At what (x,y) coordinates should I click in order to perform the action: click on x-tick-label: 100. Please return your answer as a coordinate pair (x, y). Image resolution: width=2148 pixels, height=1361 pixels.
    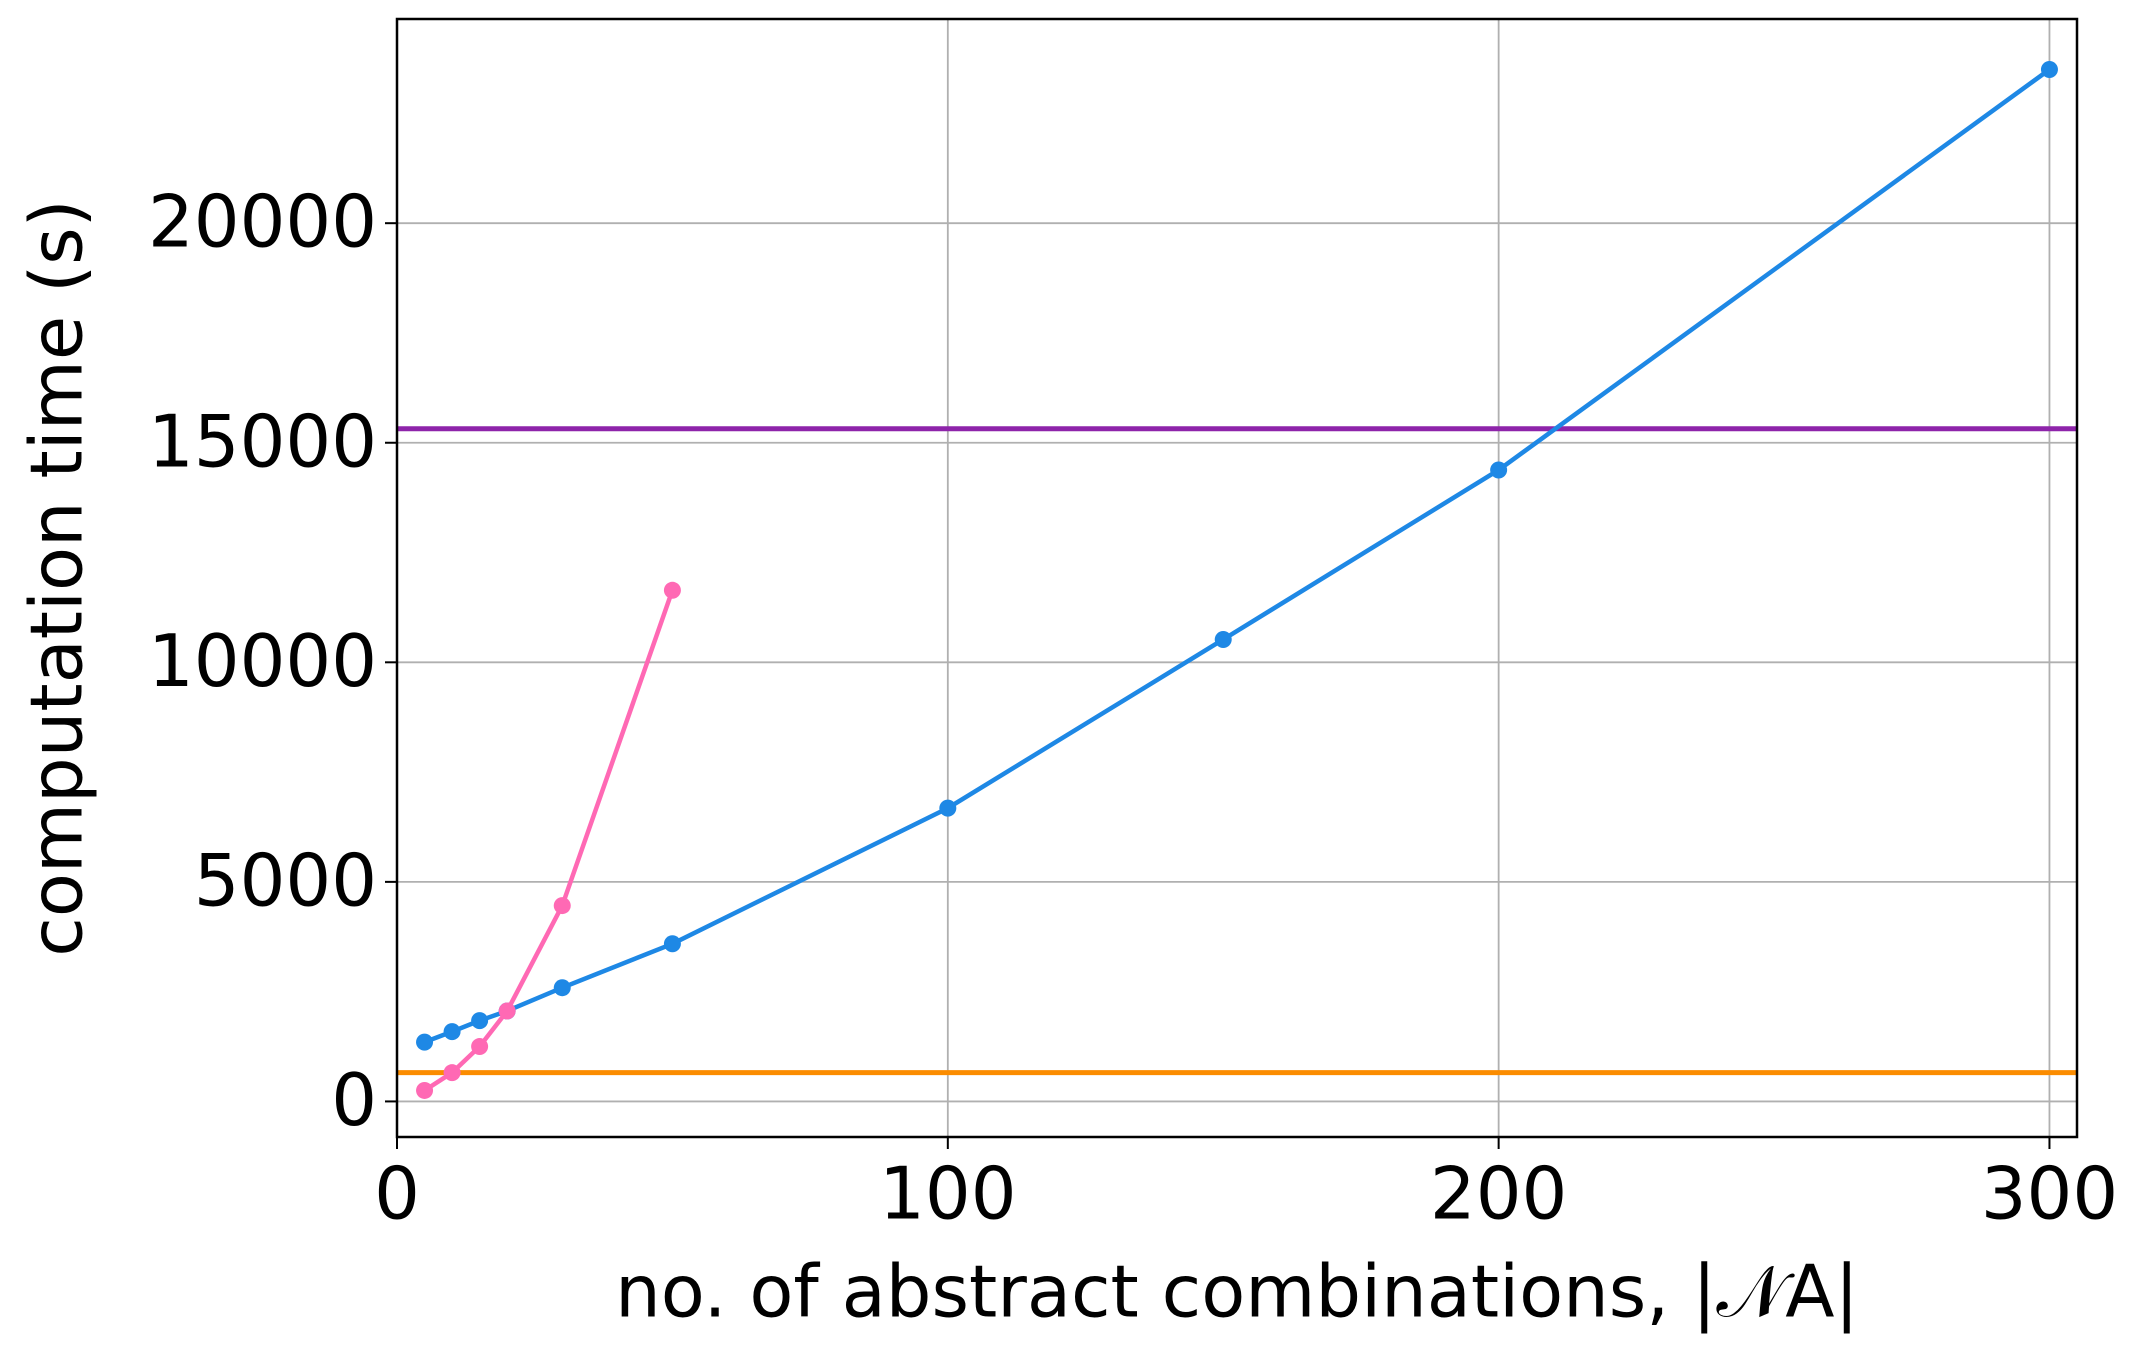
    Looking at the image, I should click on (947, 1194).